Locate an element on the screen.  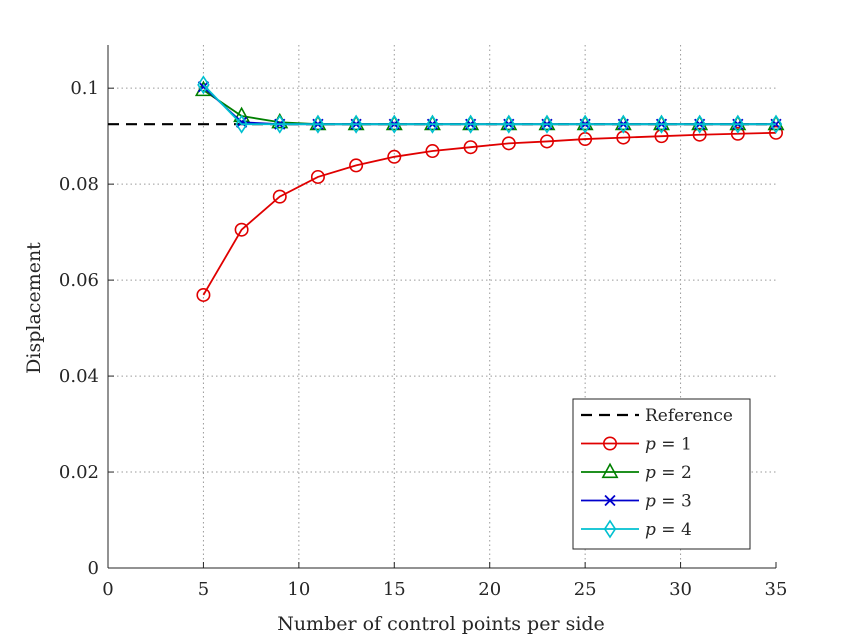
legend-entry: p = 1 is located at coordinates (636, 445).